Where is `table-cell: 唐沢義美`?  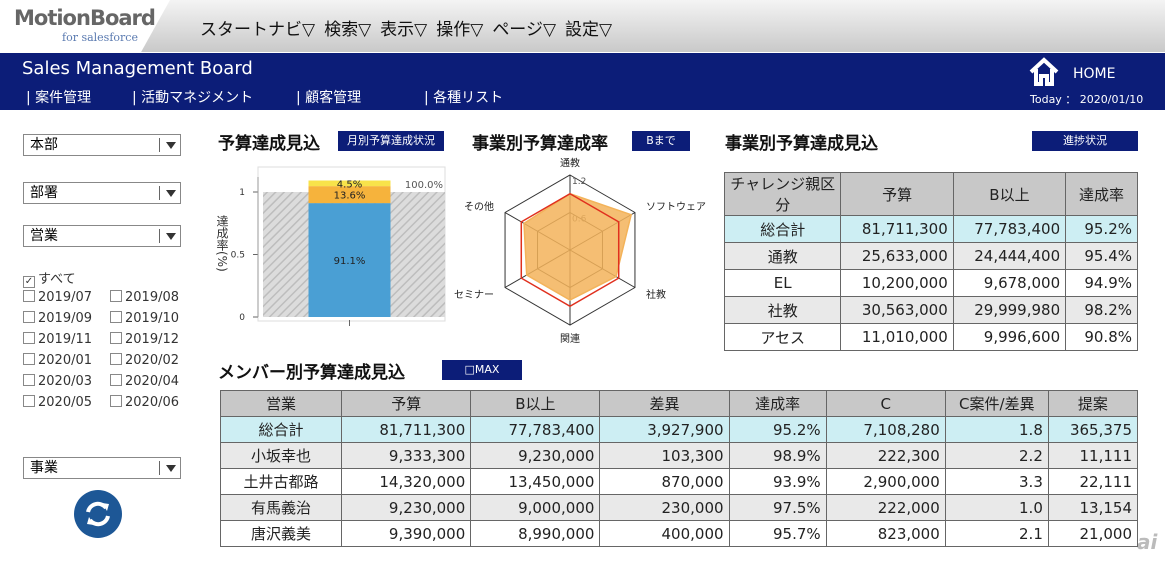
table-cell: 唐沢義美 is located at coordinates (281, 533).